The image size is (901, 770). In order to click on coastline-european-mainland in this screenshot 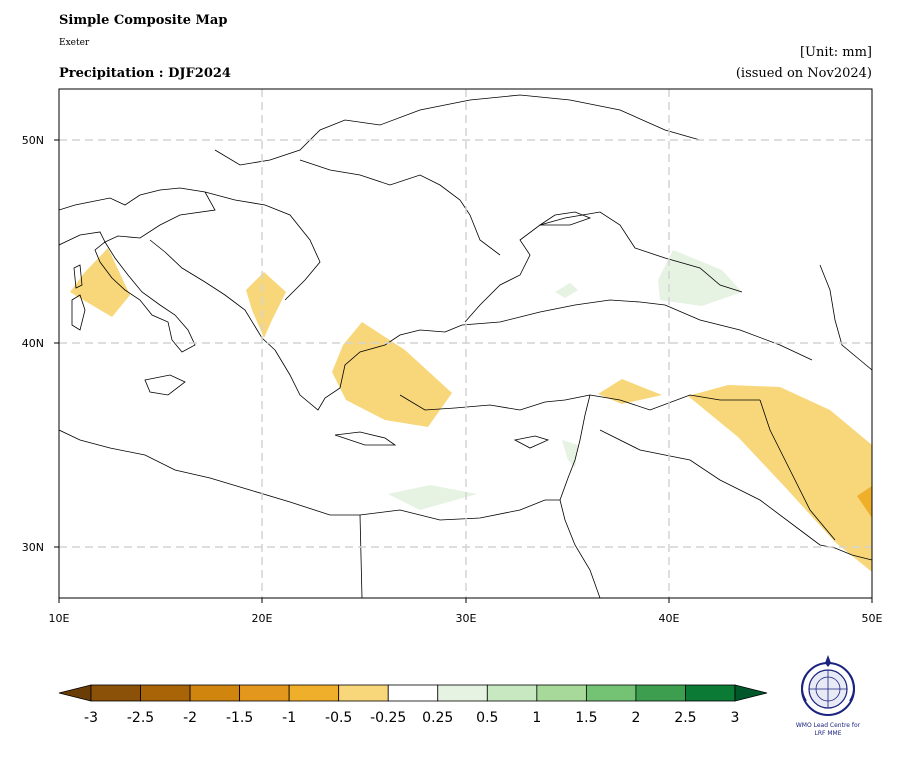, I will do `click(137, 216)`.